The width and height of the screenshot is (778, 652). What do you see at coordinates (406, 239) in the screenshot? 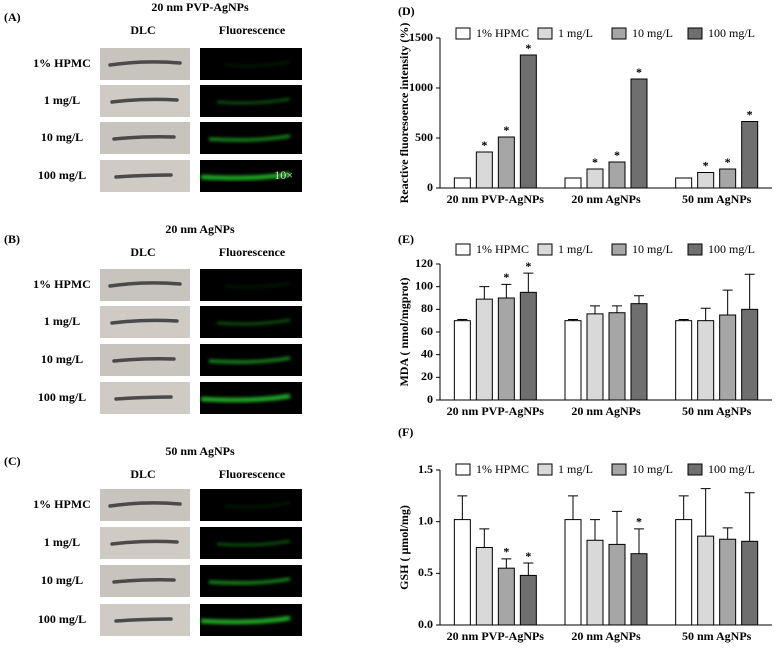
I see `panel-label: (E)` at bounding box center [406, 239].